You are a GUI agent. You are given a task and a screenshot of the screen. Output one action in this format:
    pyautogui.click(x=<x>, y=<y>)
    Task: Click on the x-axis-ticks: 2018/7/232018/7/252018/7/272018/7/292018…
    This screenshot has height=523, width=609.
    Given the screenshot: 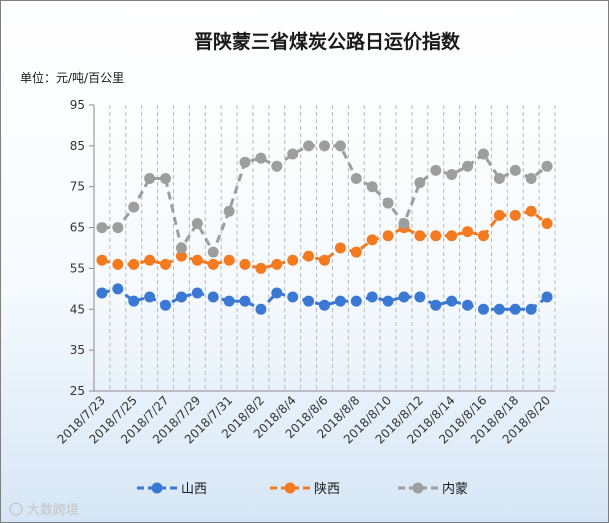 What is the action you would take?
    pyautogui.click(x=304, y=419)
    